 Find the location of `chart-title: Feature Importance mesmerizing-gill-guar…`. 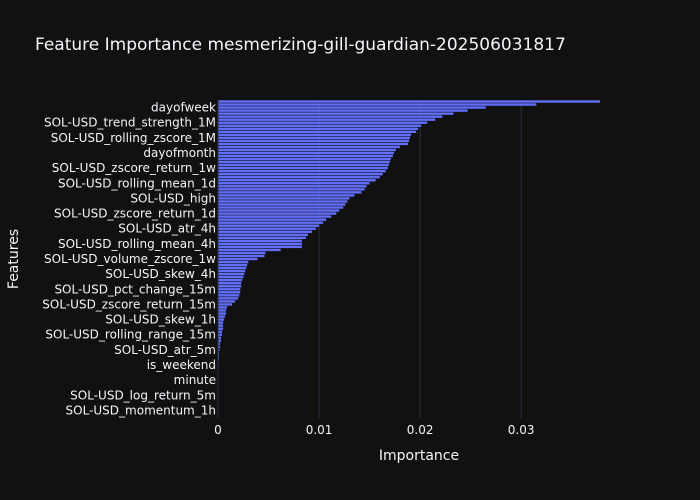

chart-title: Feature Importance mesmerizing-gill-guar… is located at coordinates (300, 45).